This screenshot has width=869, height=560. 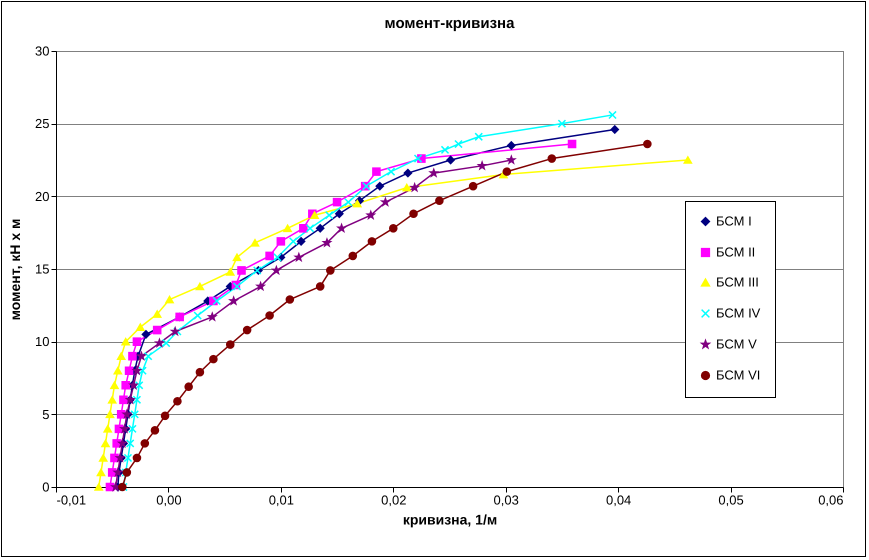 What do you see at coordinates (737, 344) in the screenshot?
I see `legend-label: БСМ V` at bounding box center [737, 344].